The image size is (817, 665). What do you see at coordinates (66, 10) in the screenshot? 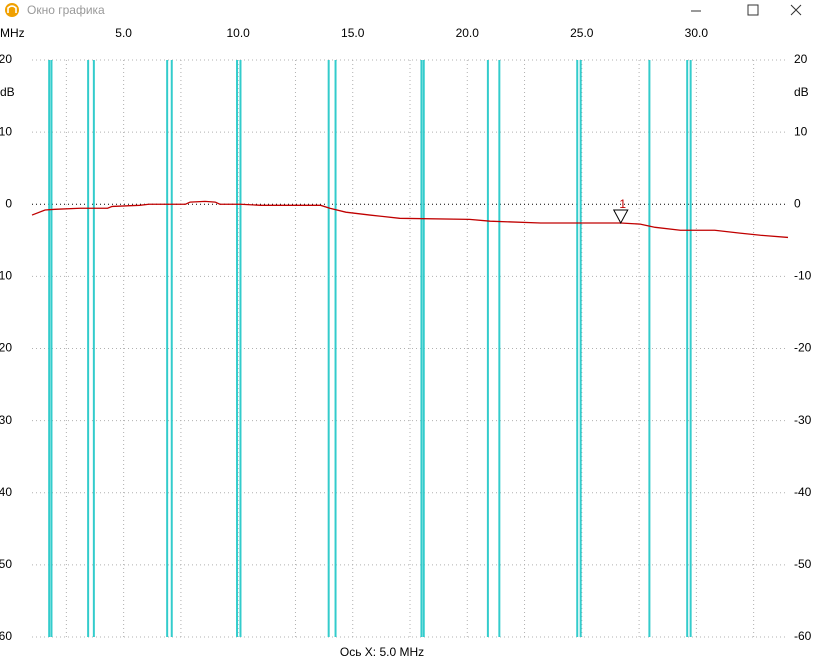
I see `window-title: Окно графика` at bounding box center [66, 10].